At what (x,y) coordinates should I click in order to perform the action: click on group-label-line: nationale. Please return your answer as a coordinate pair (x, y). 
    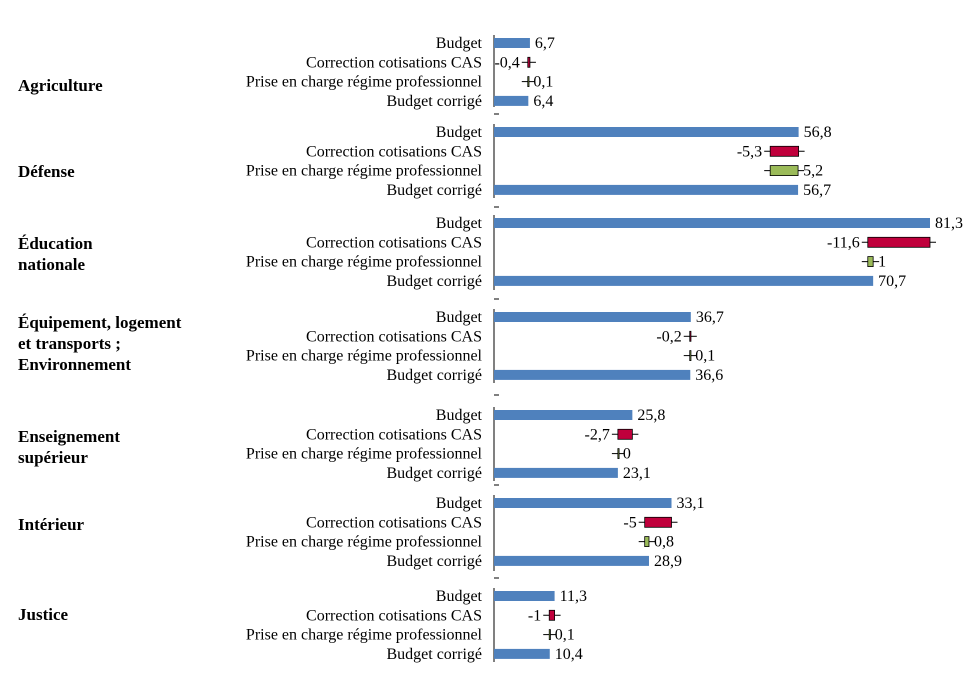
    Looking at the image, I should click on (52, 264).